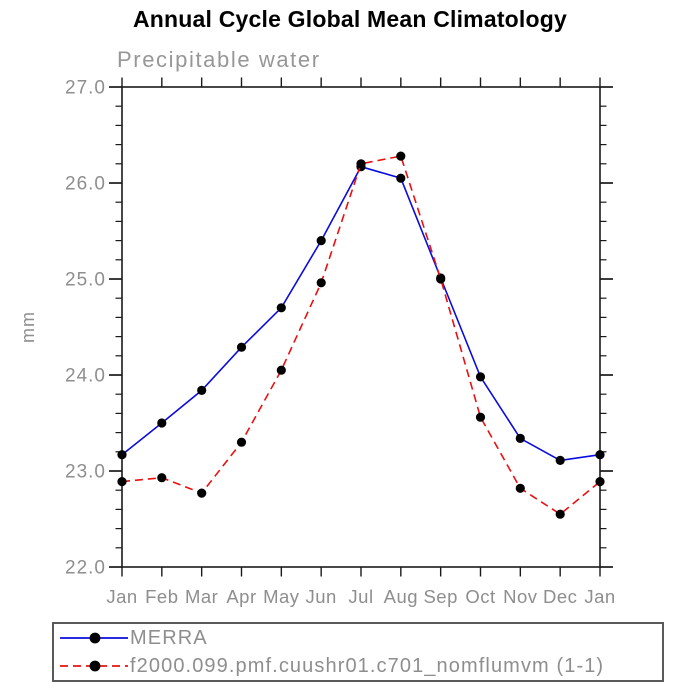 The width and height of the screenshot is (700, 700). What do you see at coordinates (85, 184) in the screenshot?
I see `y-axis-tick-label: 26.0` at bounding box center [85, 184].